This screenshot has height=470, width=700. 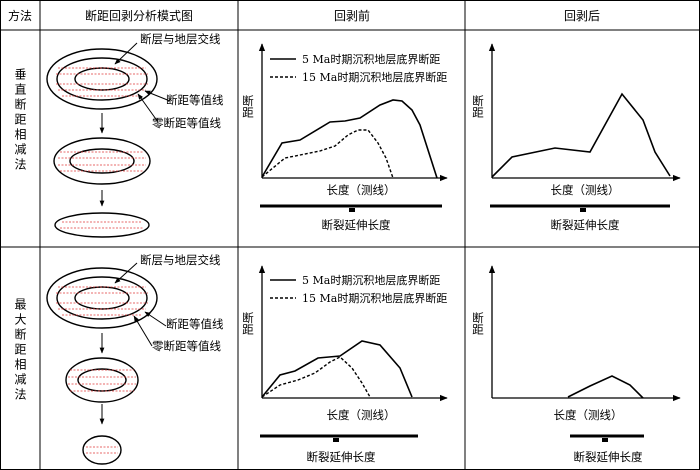 I want to click on row1-mid-inner-ellipse, so click(x=102, y=161).